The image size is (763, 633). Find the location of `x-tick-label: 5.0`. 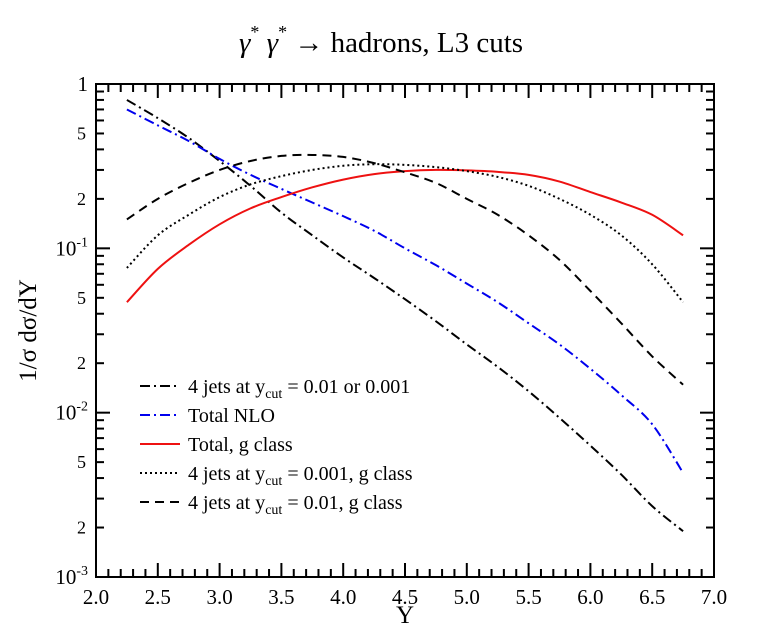

x-tick-label: 5.0 is located at coordinates (467, 597).